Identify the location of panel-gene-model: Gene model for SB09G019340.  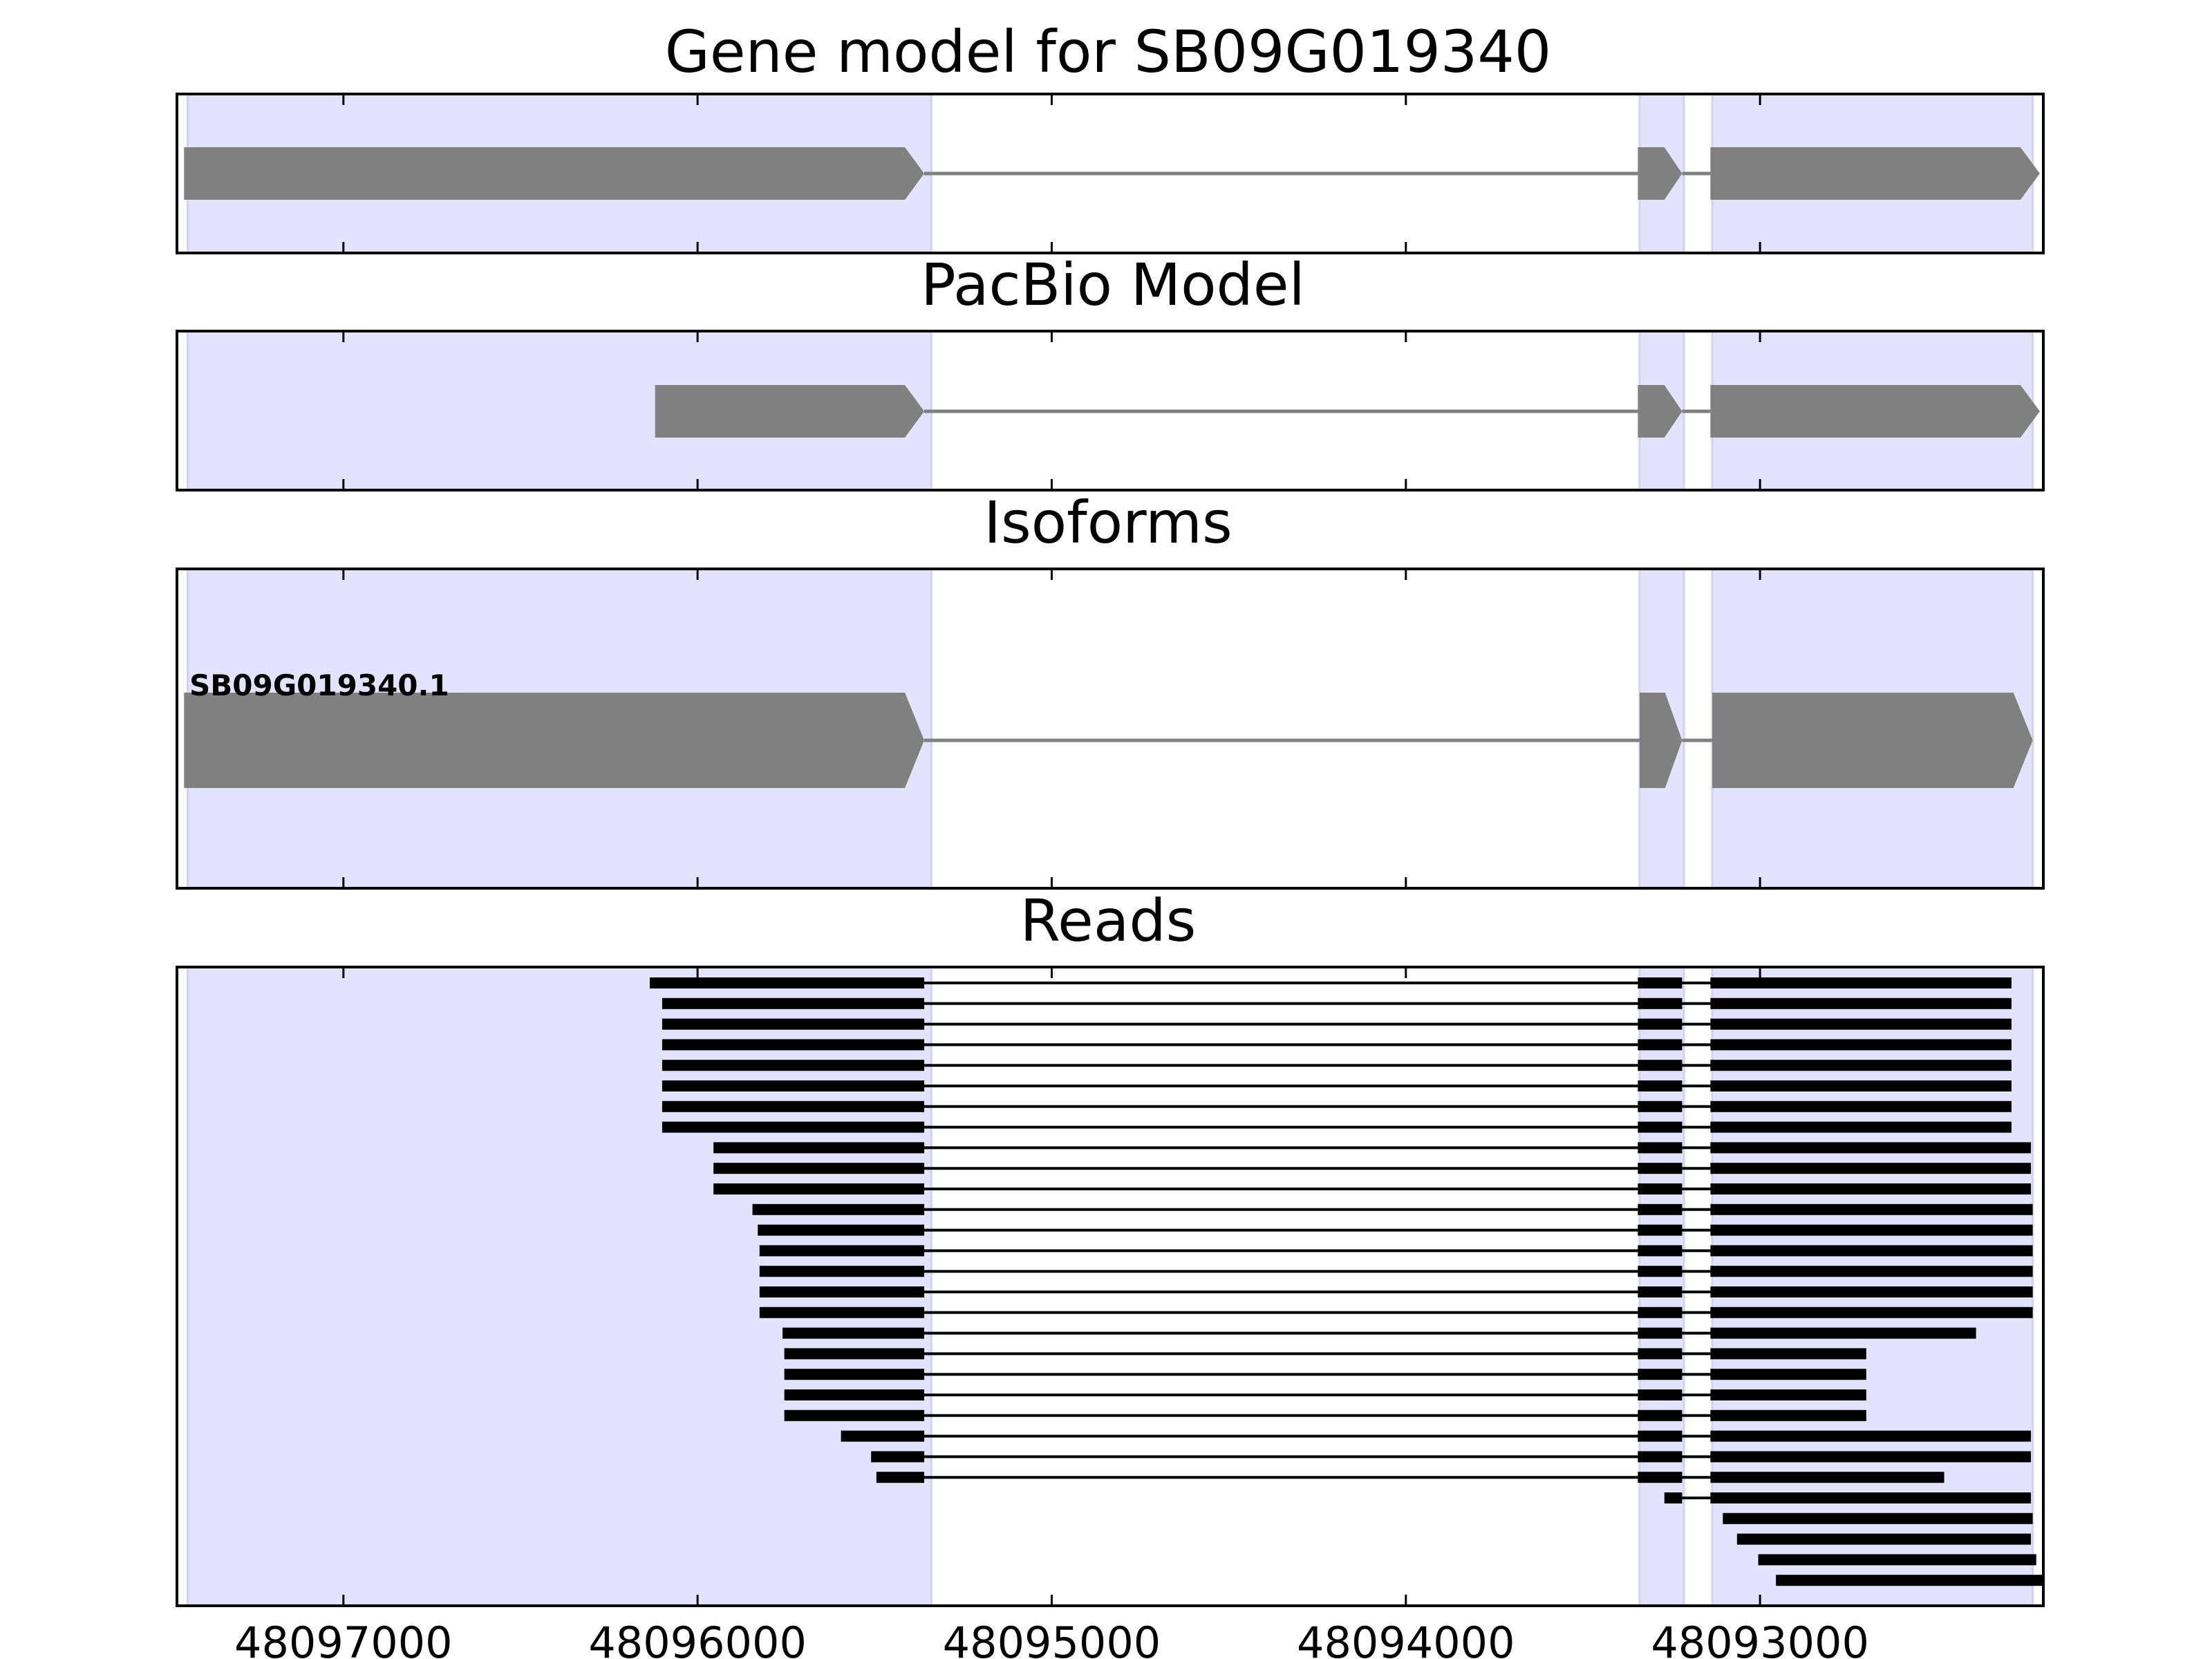
(1110, 136).